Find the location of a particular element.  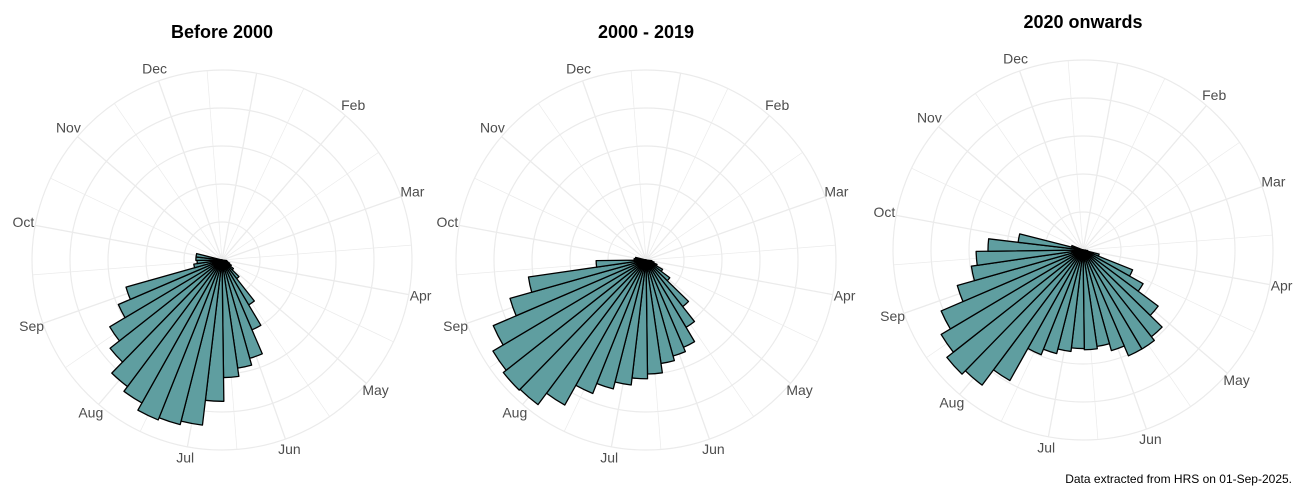

month-label: Oct is located at coordinates (448, 222).